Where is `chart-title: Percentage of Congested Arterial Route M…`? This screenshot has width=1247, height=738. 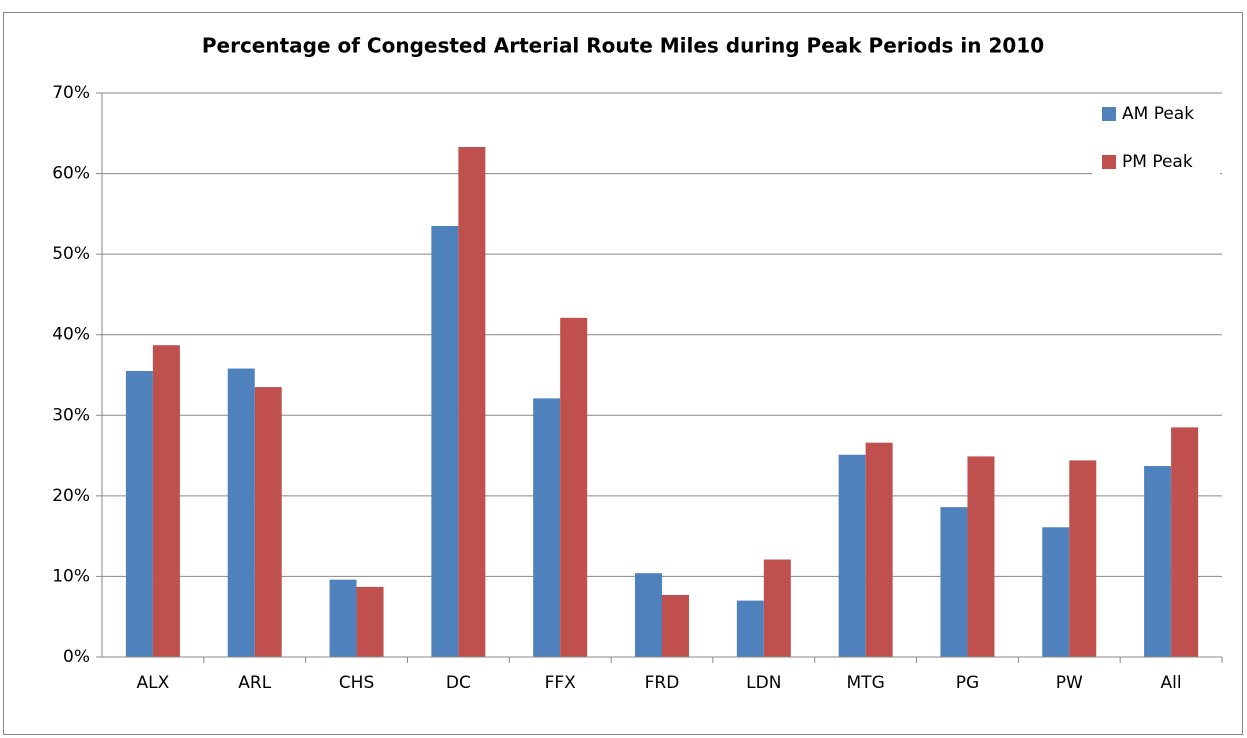 chart-title: Percentage of Congested Arterial Route M… is located at coordinates (623, 46).